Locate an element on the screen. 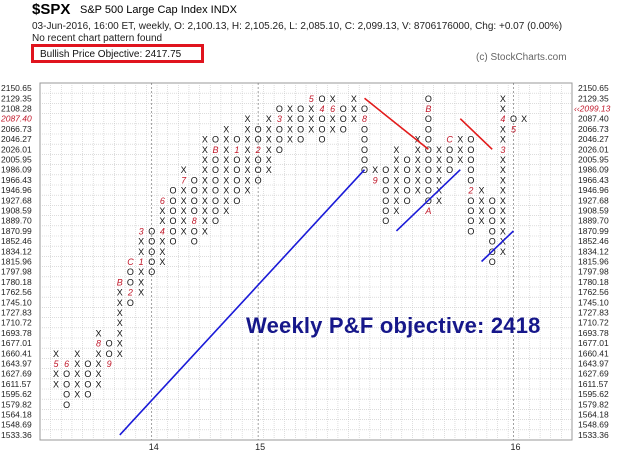 The height and width of the screenshot is (464, 640). y-tick-label-right: 1533.36 is located at coordinates (593, 435).